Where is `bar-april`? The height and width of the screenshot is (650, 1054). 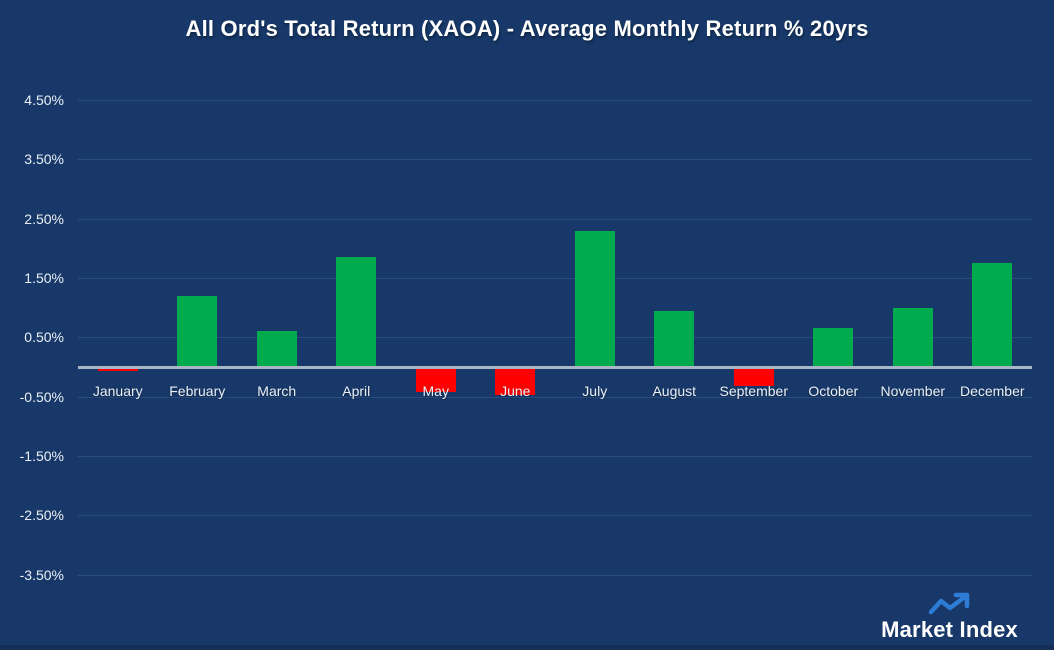
bar-april is located at coordinates (356, 312).